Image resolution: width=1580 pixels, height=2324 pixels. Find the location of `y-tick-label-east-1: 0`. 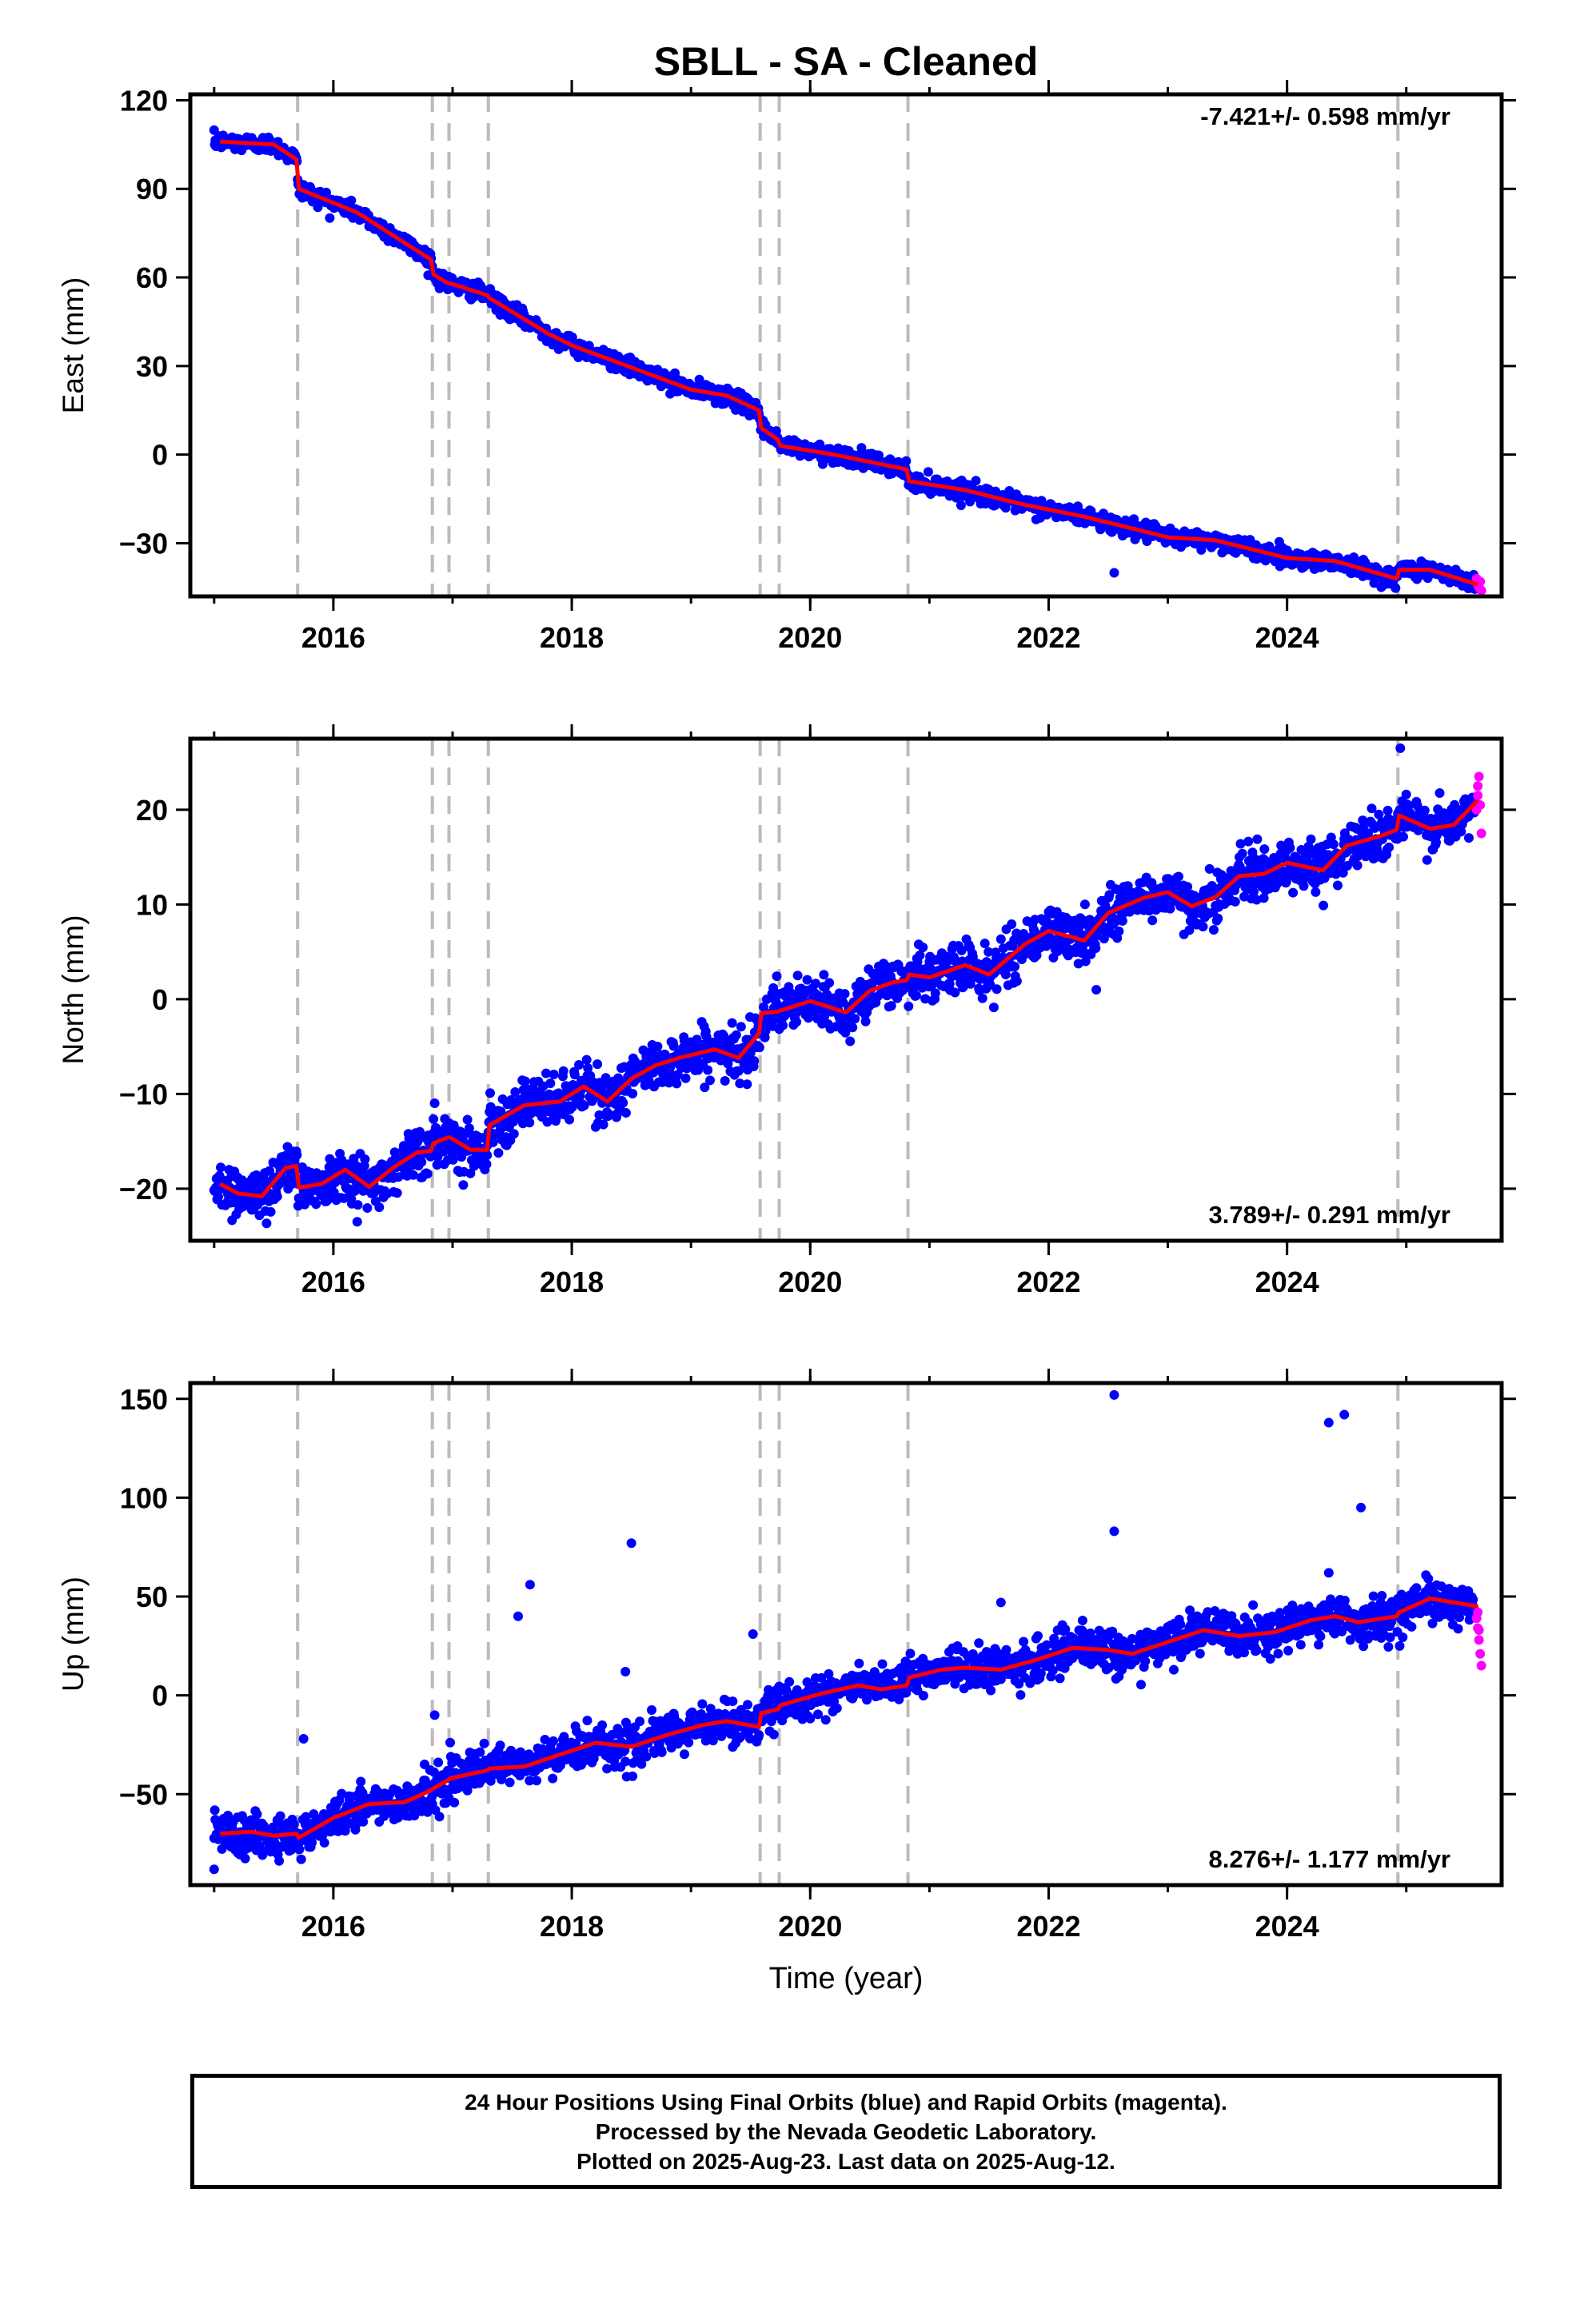

y-tick-label-east-1: 0 is located at coordinates (160, 456).